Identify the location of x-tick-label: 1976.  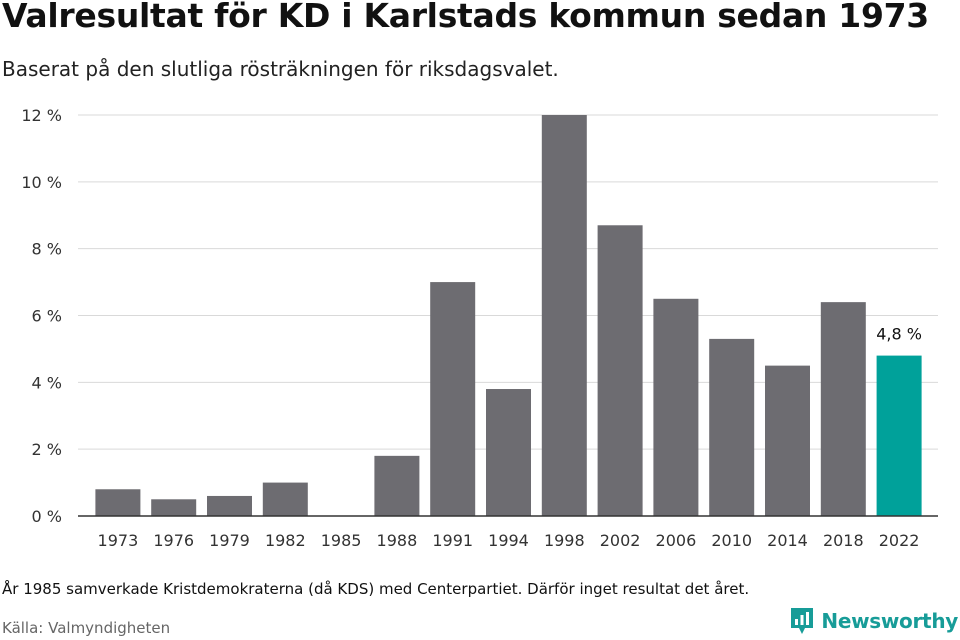
(173, 540).